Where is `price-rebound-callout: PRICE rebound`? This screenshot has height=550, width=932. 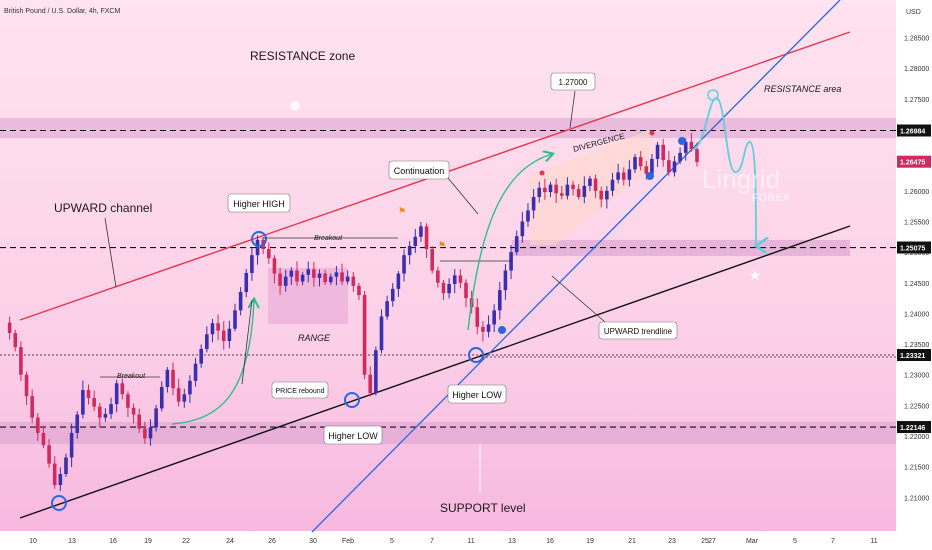 price-rebound-callout: PRICE rebound is located at coordinates (300, 390).